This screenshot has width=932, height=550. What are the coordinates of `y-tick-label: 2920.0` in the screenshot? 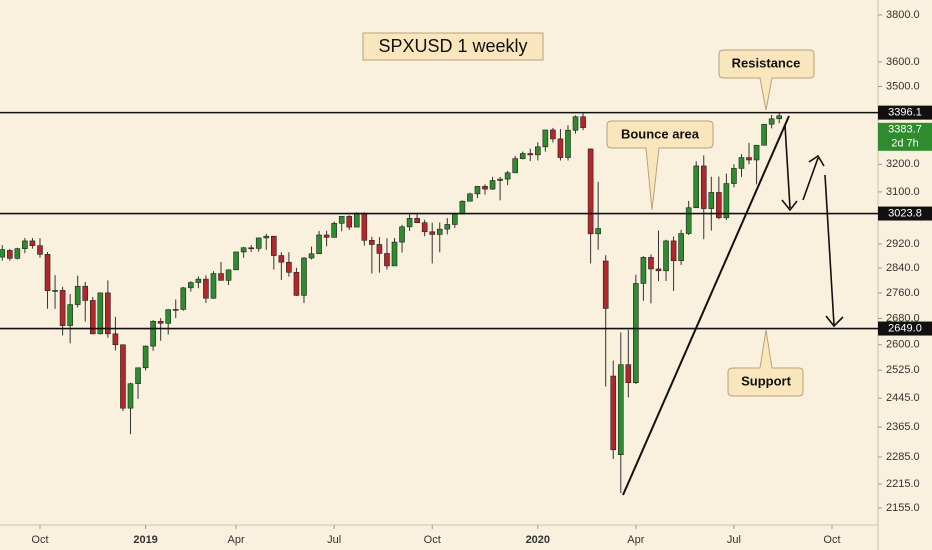 It's located at (903, 244).